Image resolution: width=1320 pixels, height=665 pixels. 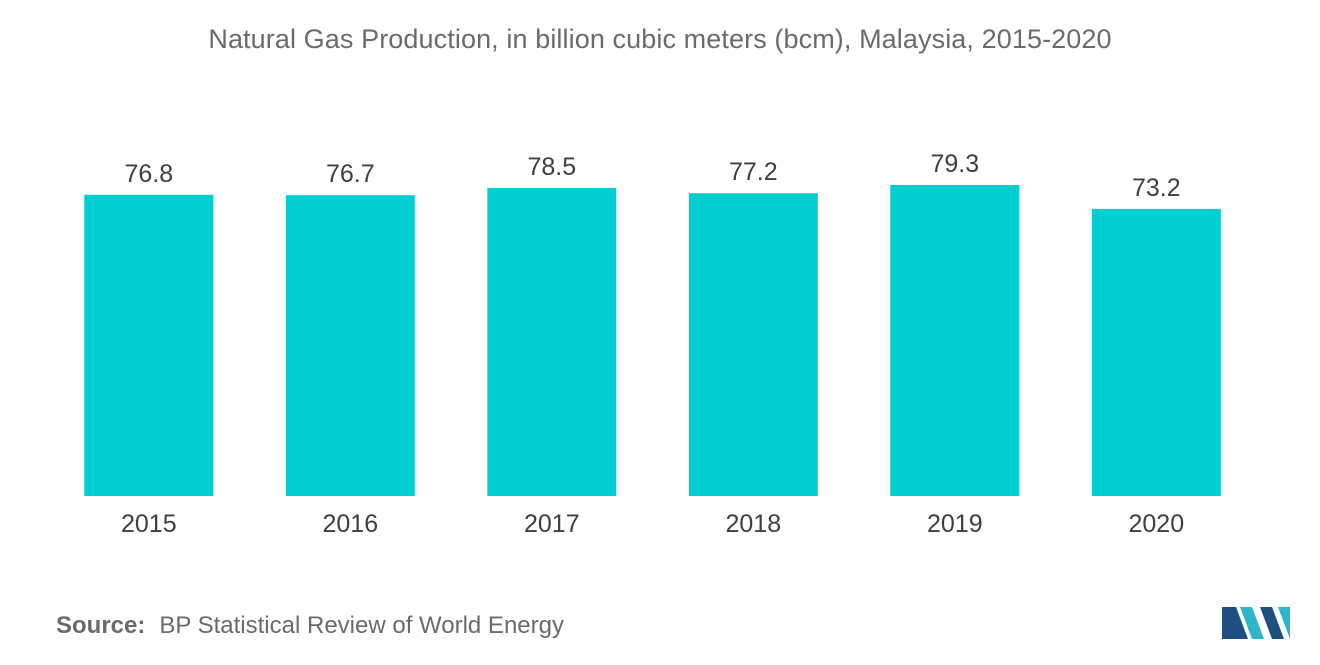 What do you see at coordinates (1156, 188) in the screenshot?
I see `data-label-2020: 73.2` at bounding box center [1156, 188].